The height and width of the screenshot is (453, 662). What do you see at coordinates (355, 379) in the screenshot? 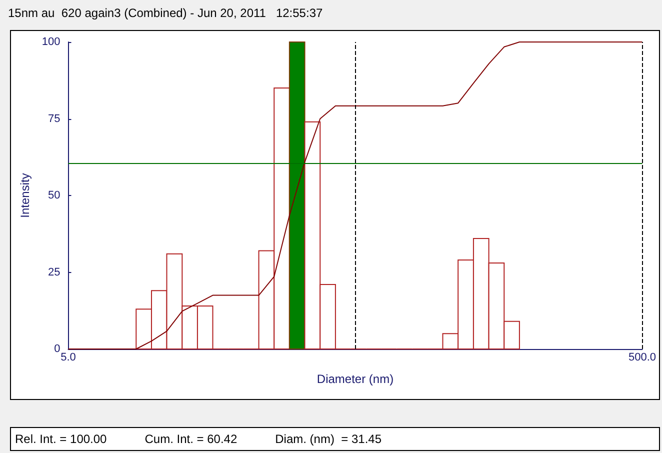
I see `x-axis-title: Diameter (nm)` at bounding box center [355, 379].